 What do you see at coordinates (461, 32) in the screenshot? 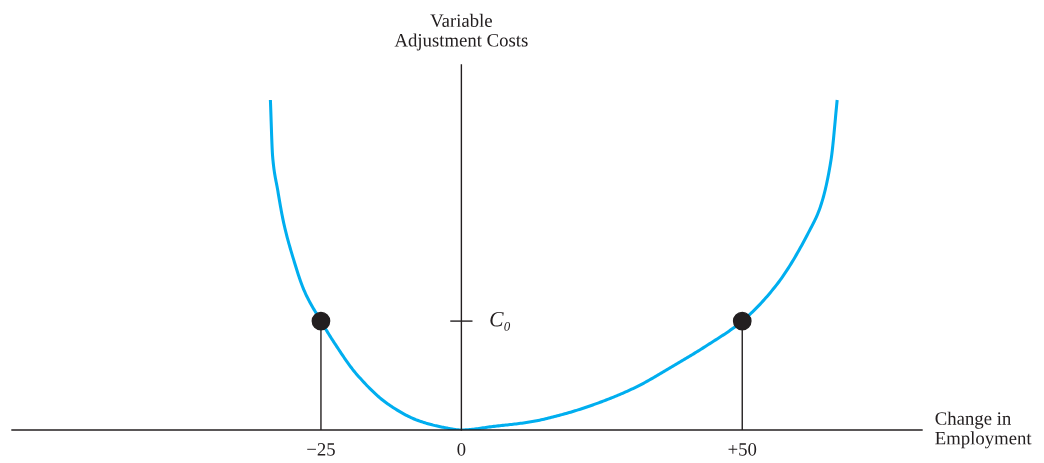
I see `y-axis-title: Variable Adjustment Costs` at bounding box center [461, 32].